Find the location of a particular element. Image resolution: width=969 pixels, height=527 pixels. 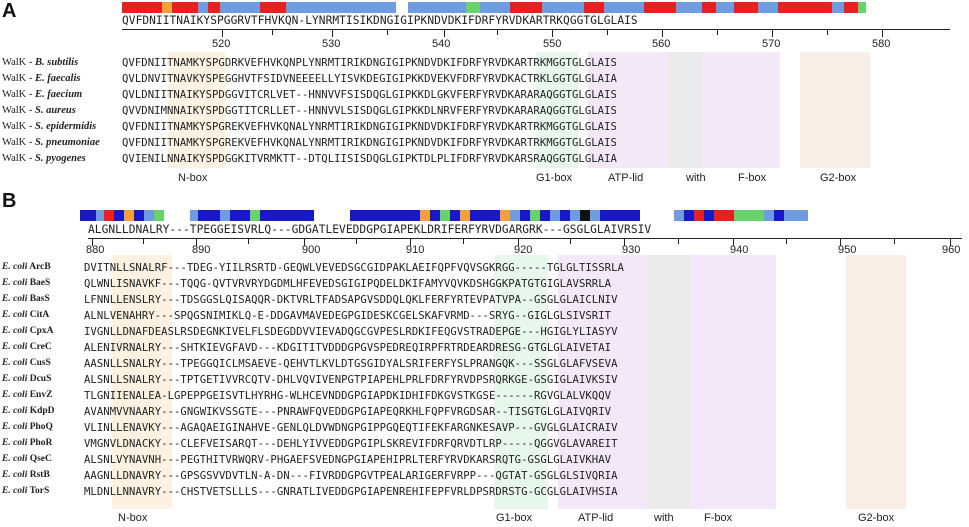

row-label-b-15: E. coli TorS is located at coordinates (26, 491).